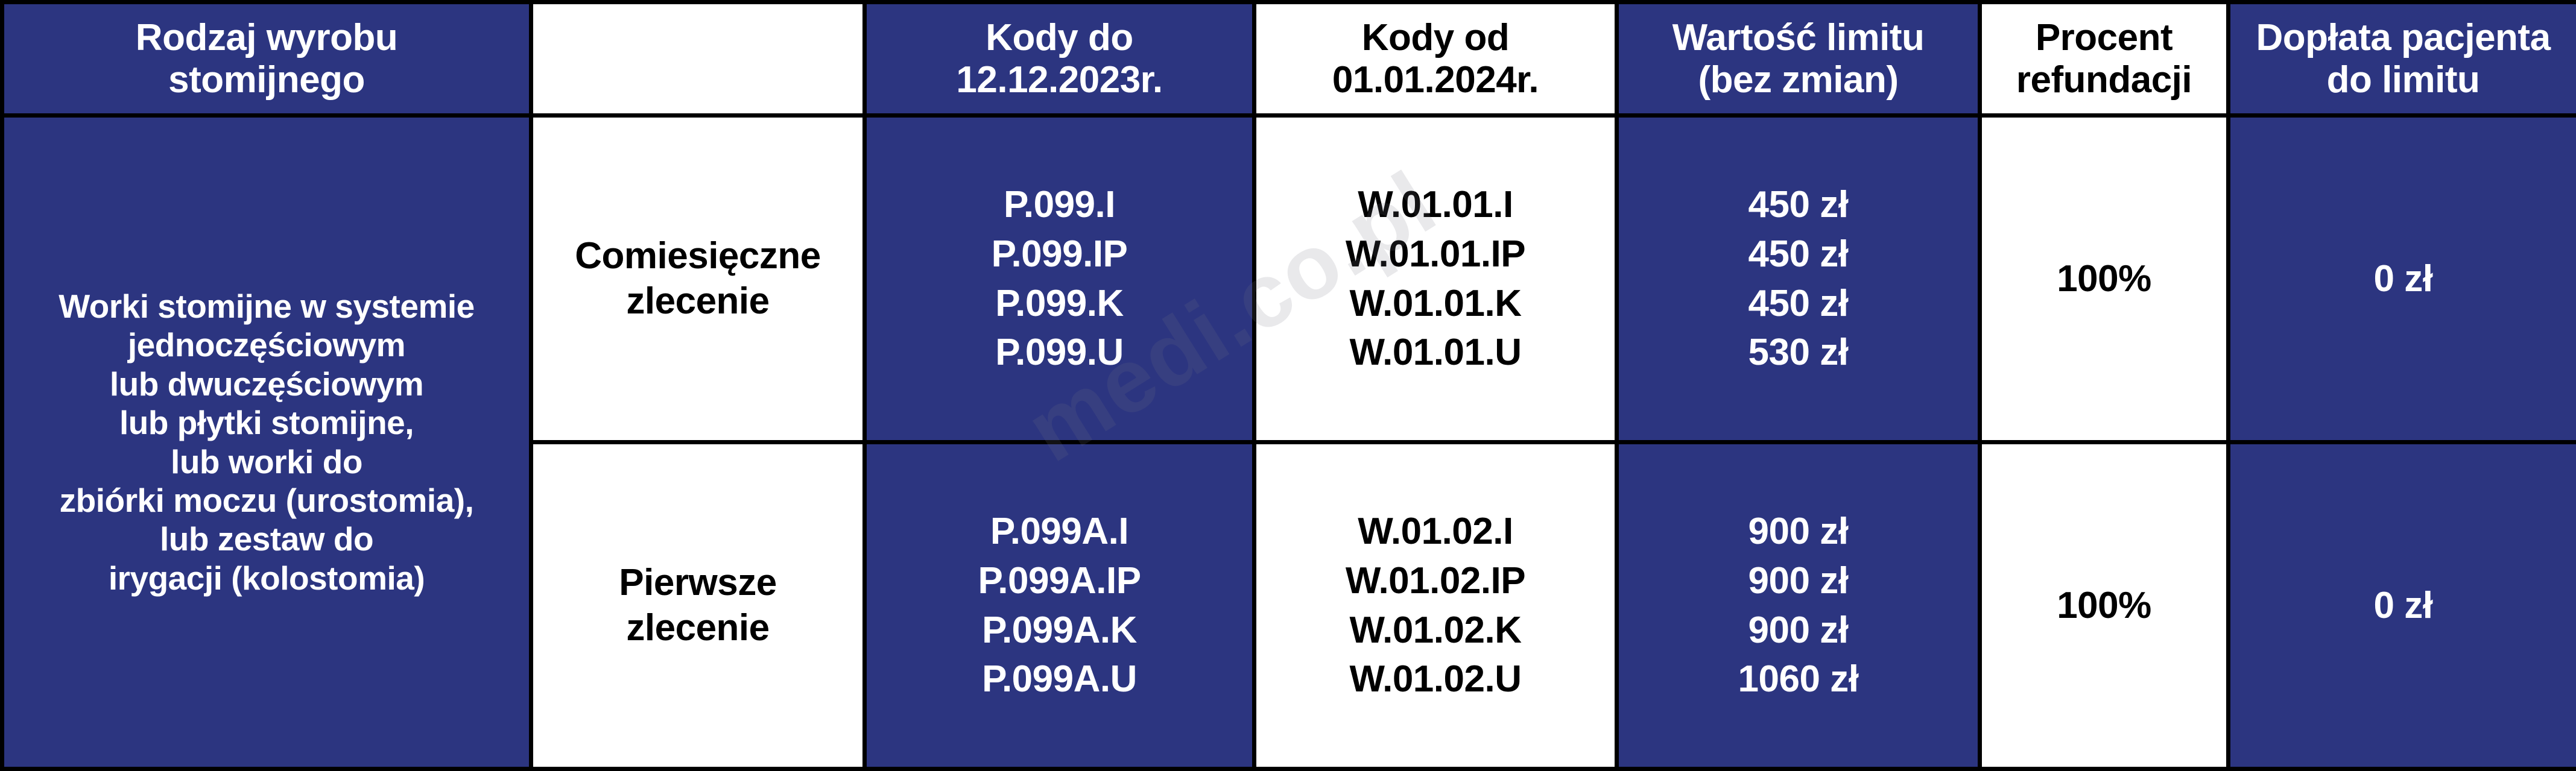 The height and width of the screenshot is (771, 2576). Describe the element at coordinates (1059, 353) in the screenshot. I see `old-code-4: P.099.U` at that location.